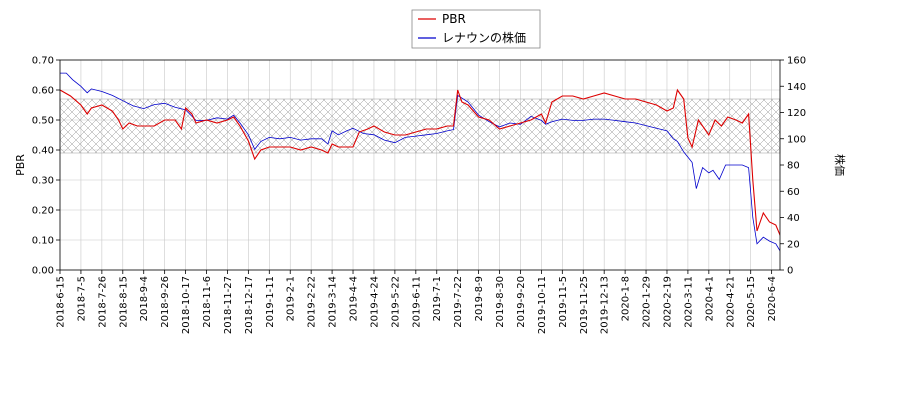 The width and height of the screenshot is (900, 400). Describe the element at coordinates (479, 298) in the screenshot. I see `x-tick-label: 2019-8-9` at that location.